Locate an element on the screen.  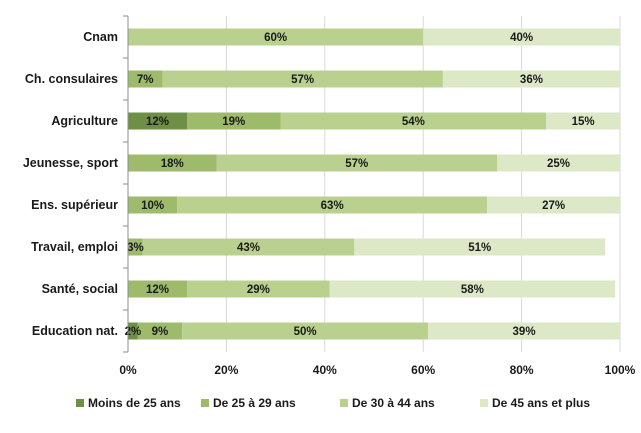
data-label: 50% is located at coordinates (305, 332).